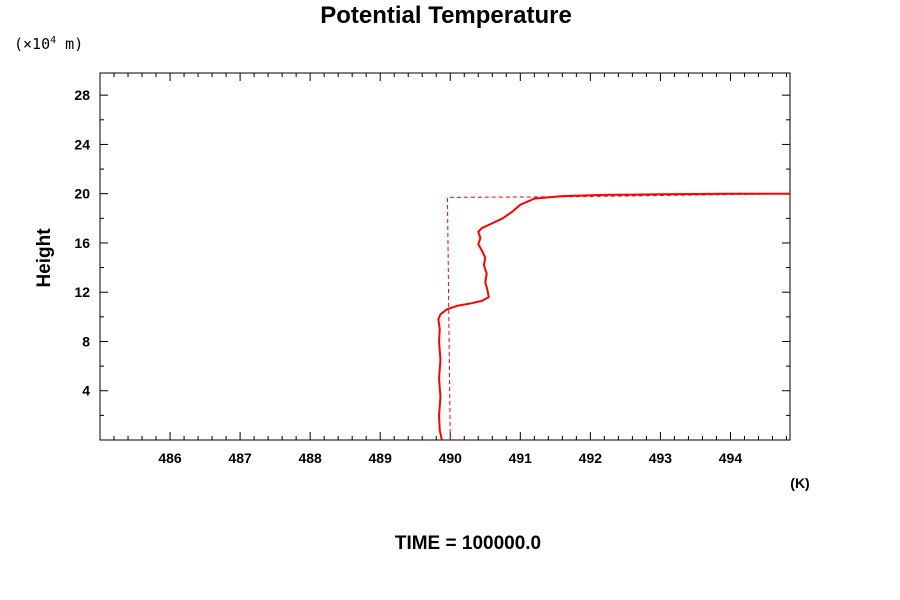 Image resolution: width=900 pixels, height=600 pixels. I want to click on y-unit-exponent: 4, so click(53, 40).